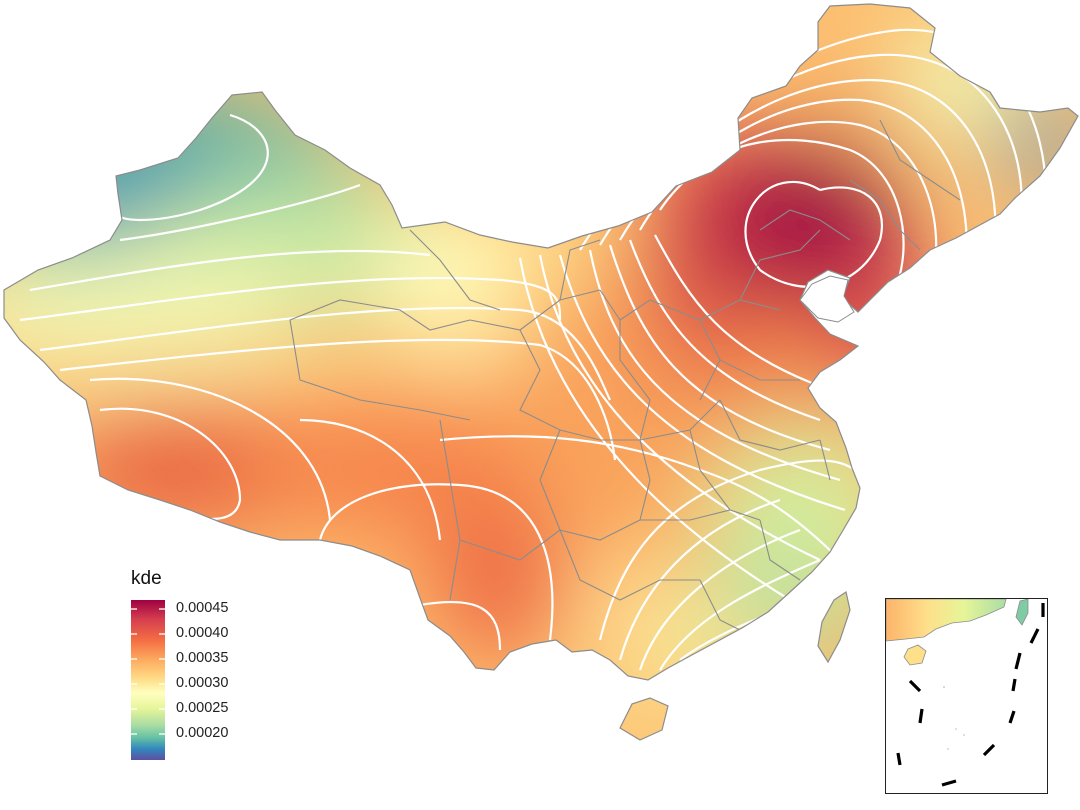 The width and height of the screenshot is (1080, 810). Describe the element at coordinates (915, 655) in the screenshot. I see `inset-hainan` at that location.